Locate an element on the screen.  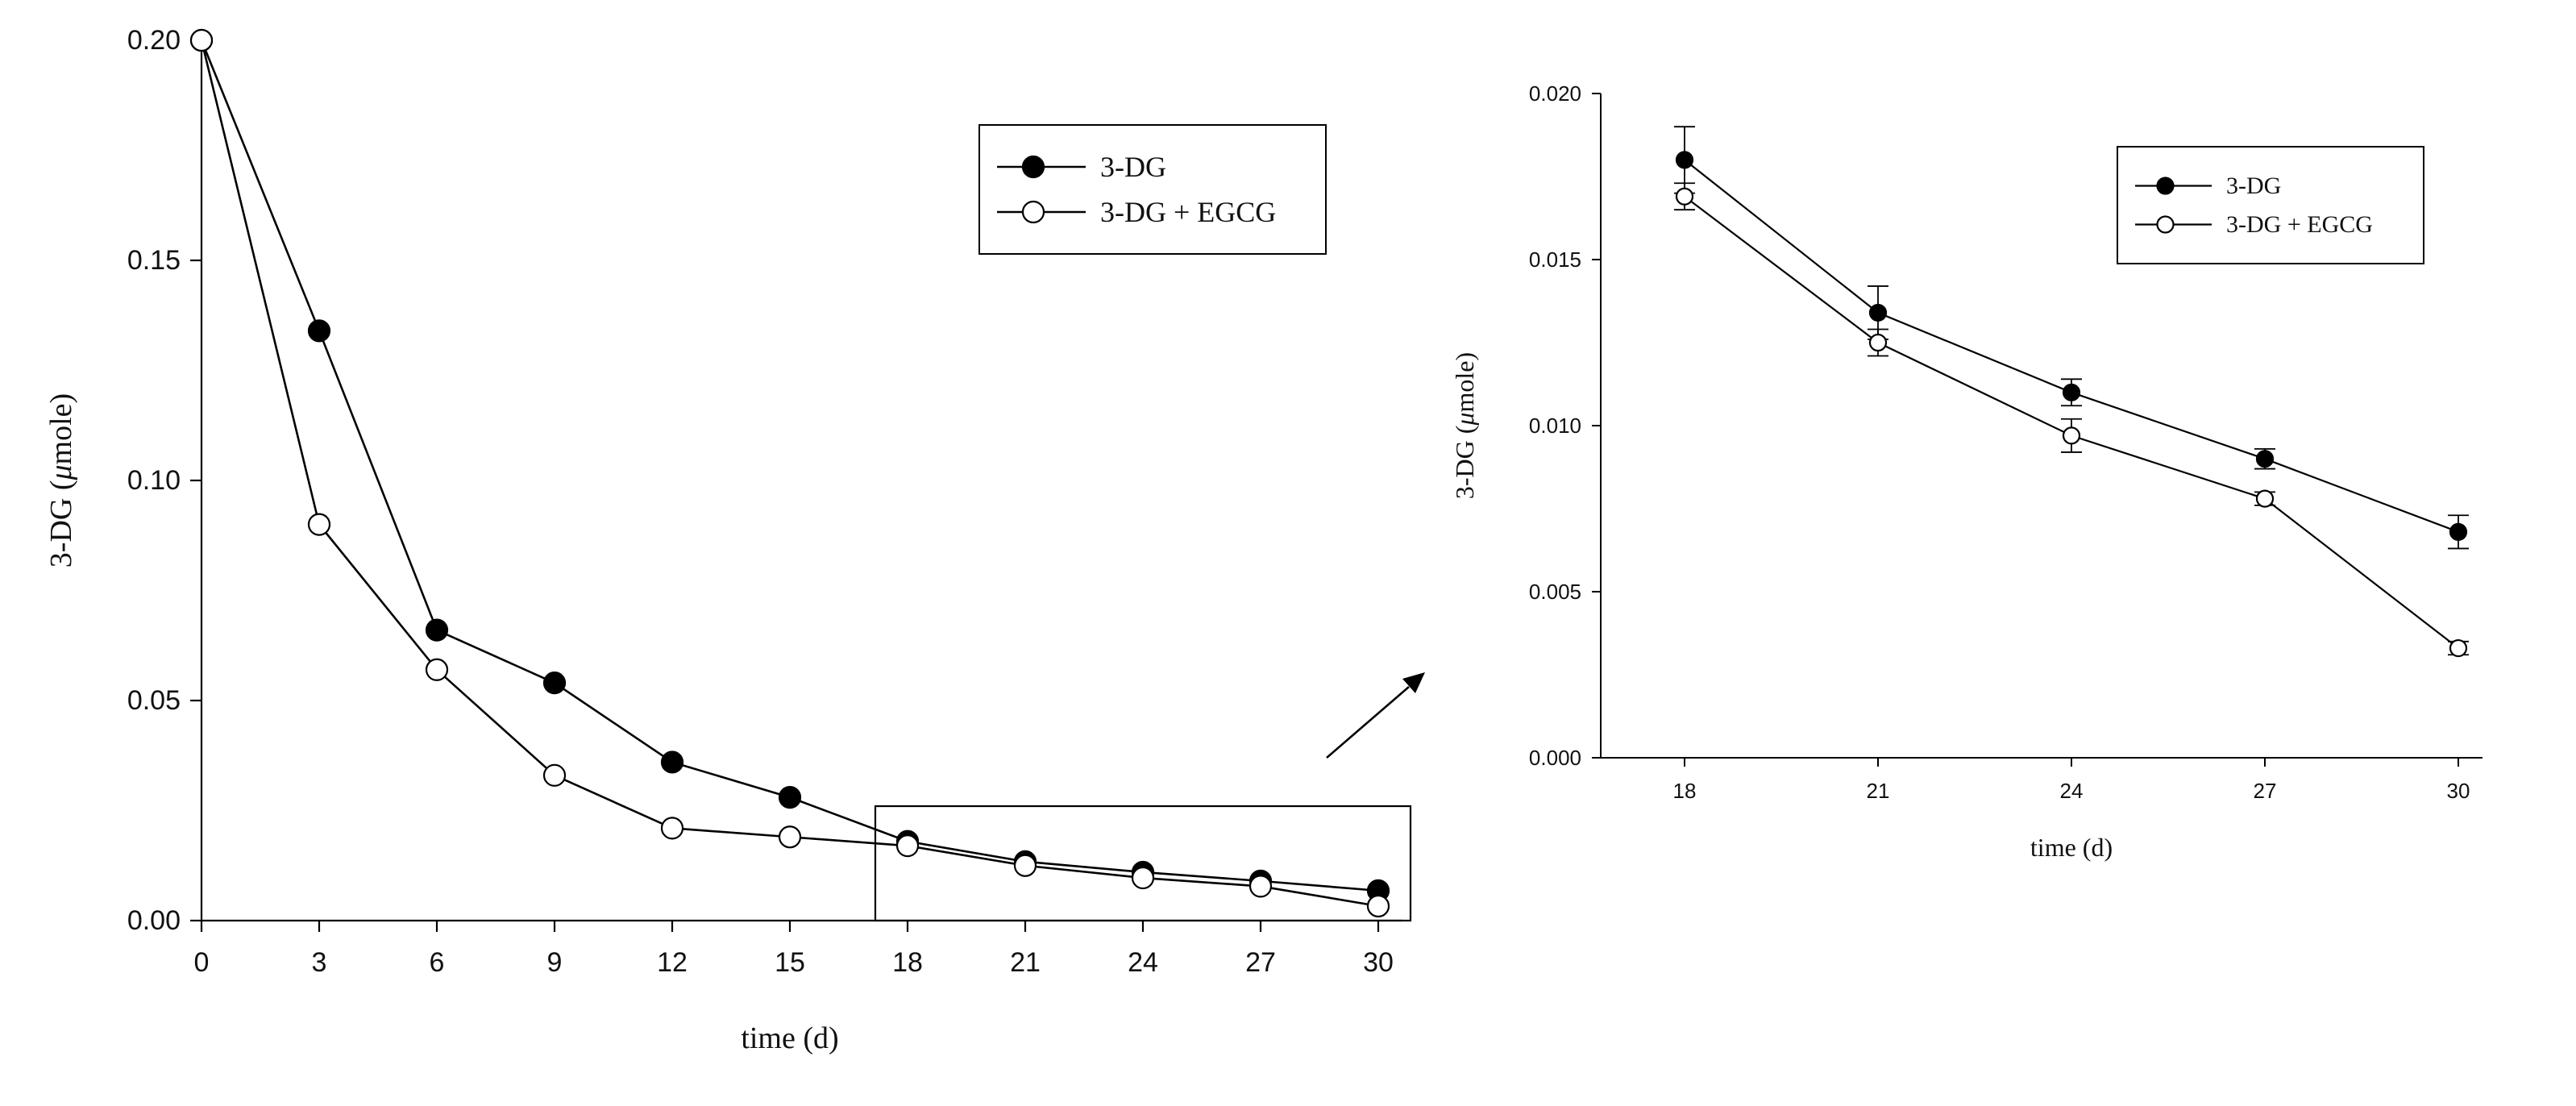
y-tick-label: 0.15 is located at coordinates (154, 260).